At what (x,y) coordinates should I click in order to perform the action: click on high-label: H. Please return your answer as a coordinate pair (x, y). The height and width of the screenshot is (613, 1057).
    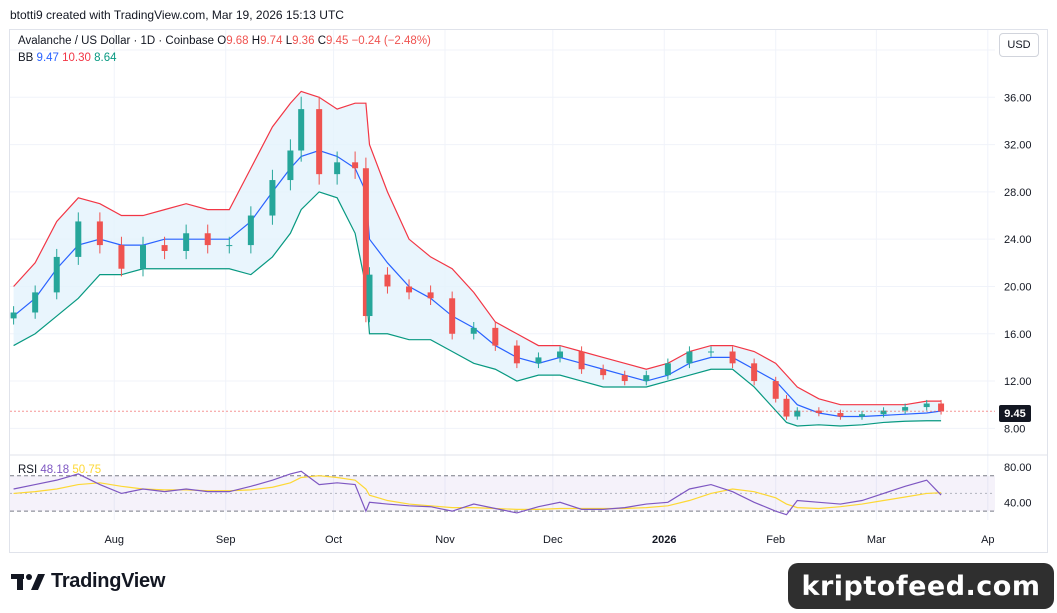
    Looking at the image, I should click on (256, 41).